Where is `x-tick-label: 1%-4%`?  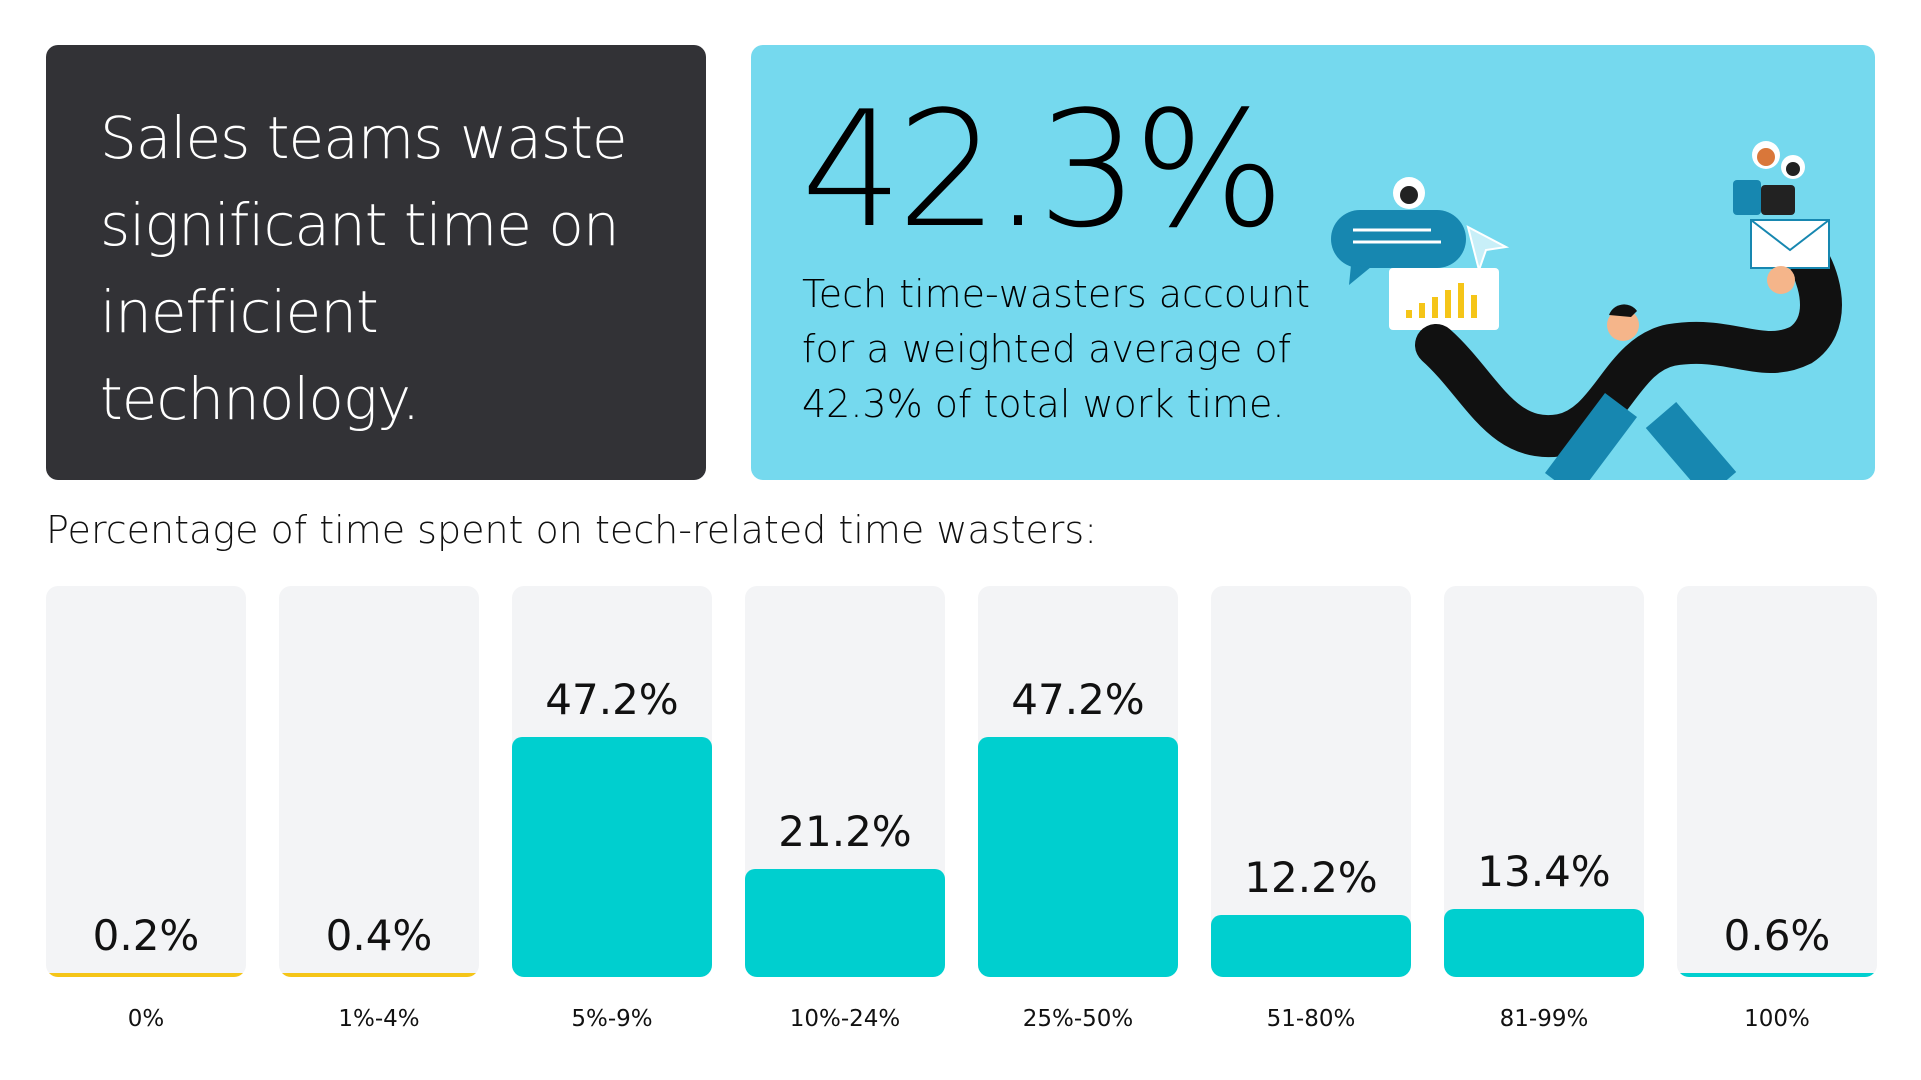 x-tick-label: 1%-4% is located at coordinates (379, 1019).